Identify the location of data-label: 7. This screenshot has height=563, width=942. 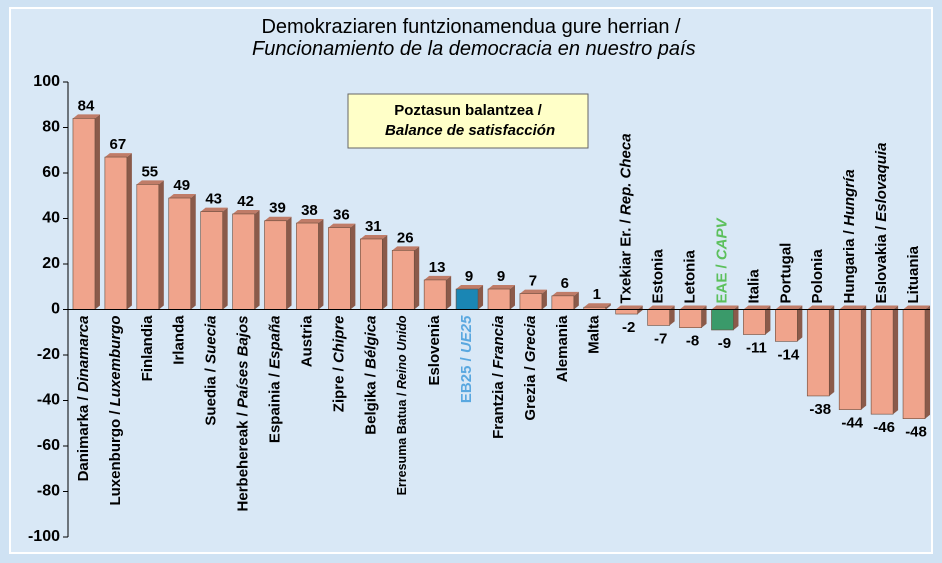
(533, 281).